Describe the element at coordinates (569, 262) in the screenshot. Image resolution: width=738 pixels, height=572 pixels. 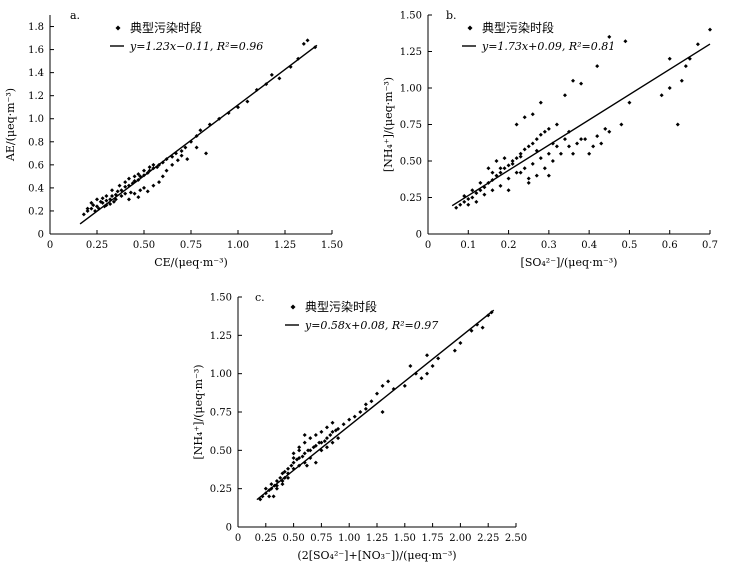
I see `x-axis-label: [SO₄²⁻]/(μeq·m⁻³)` at that location.